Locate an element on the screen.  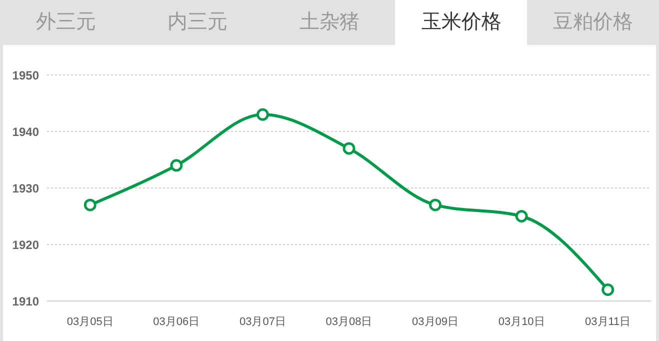
x-tick-label: 03月09日 is located at coordinates (435, 322).